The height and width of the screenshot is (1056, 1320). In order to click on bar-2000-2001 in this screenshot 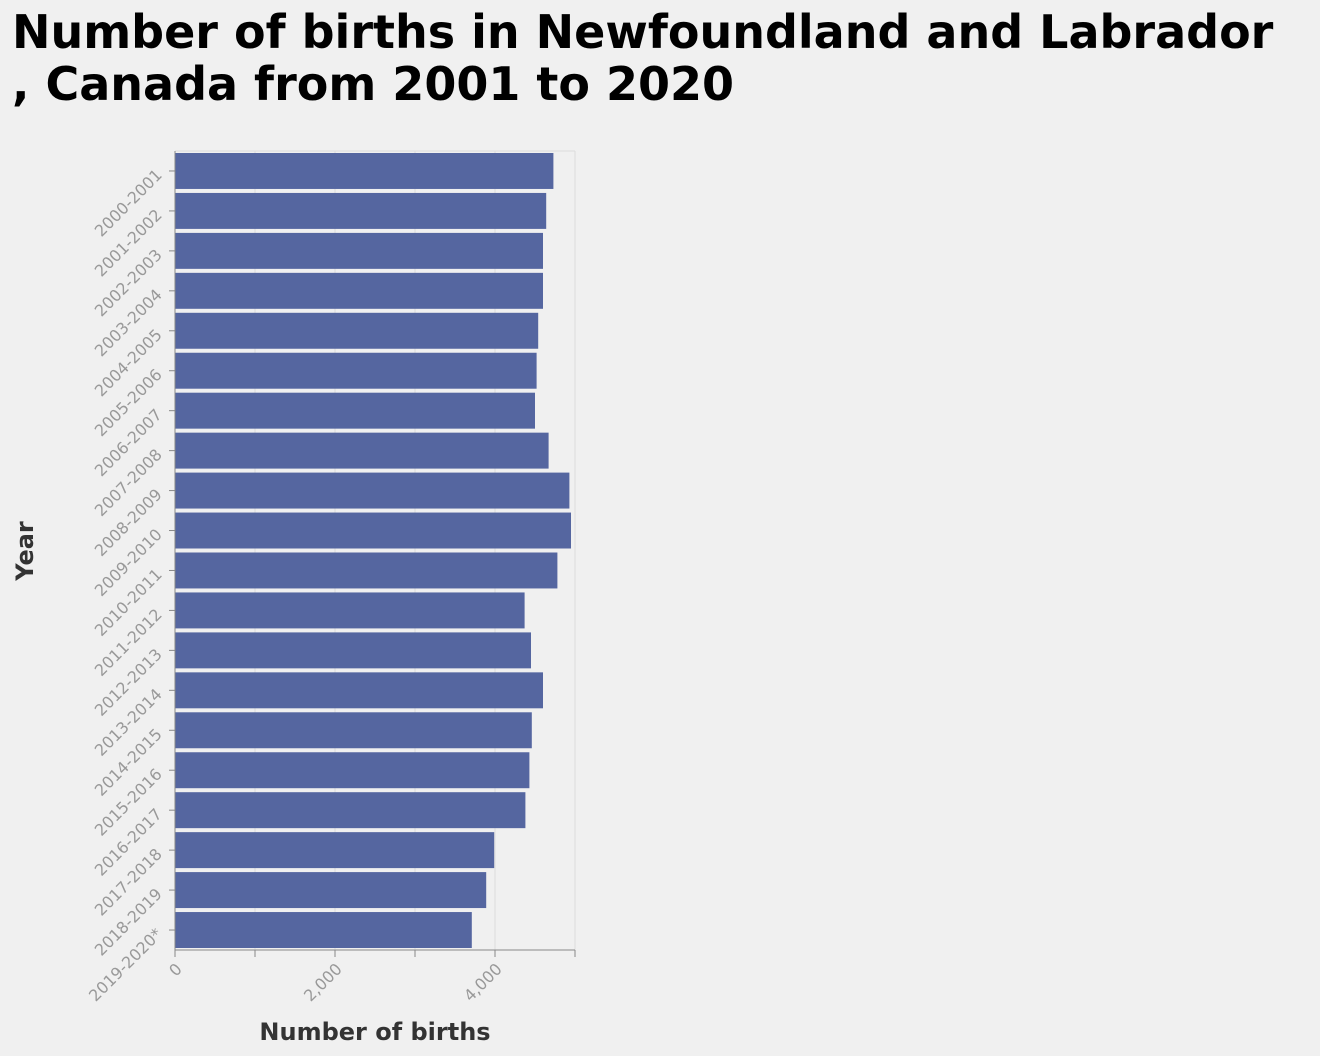, I will do `click(364, 170)`.